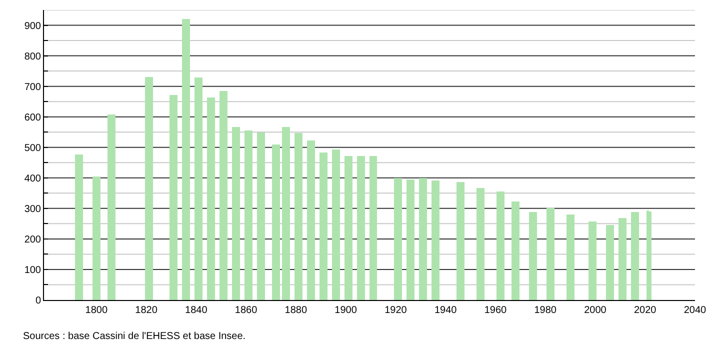 The width and height of the screenshot is (710, 340). I want to click on x-tick-label: 1980, so click(545, 310).